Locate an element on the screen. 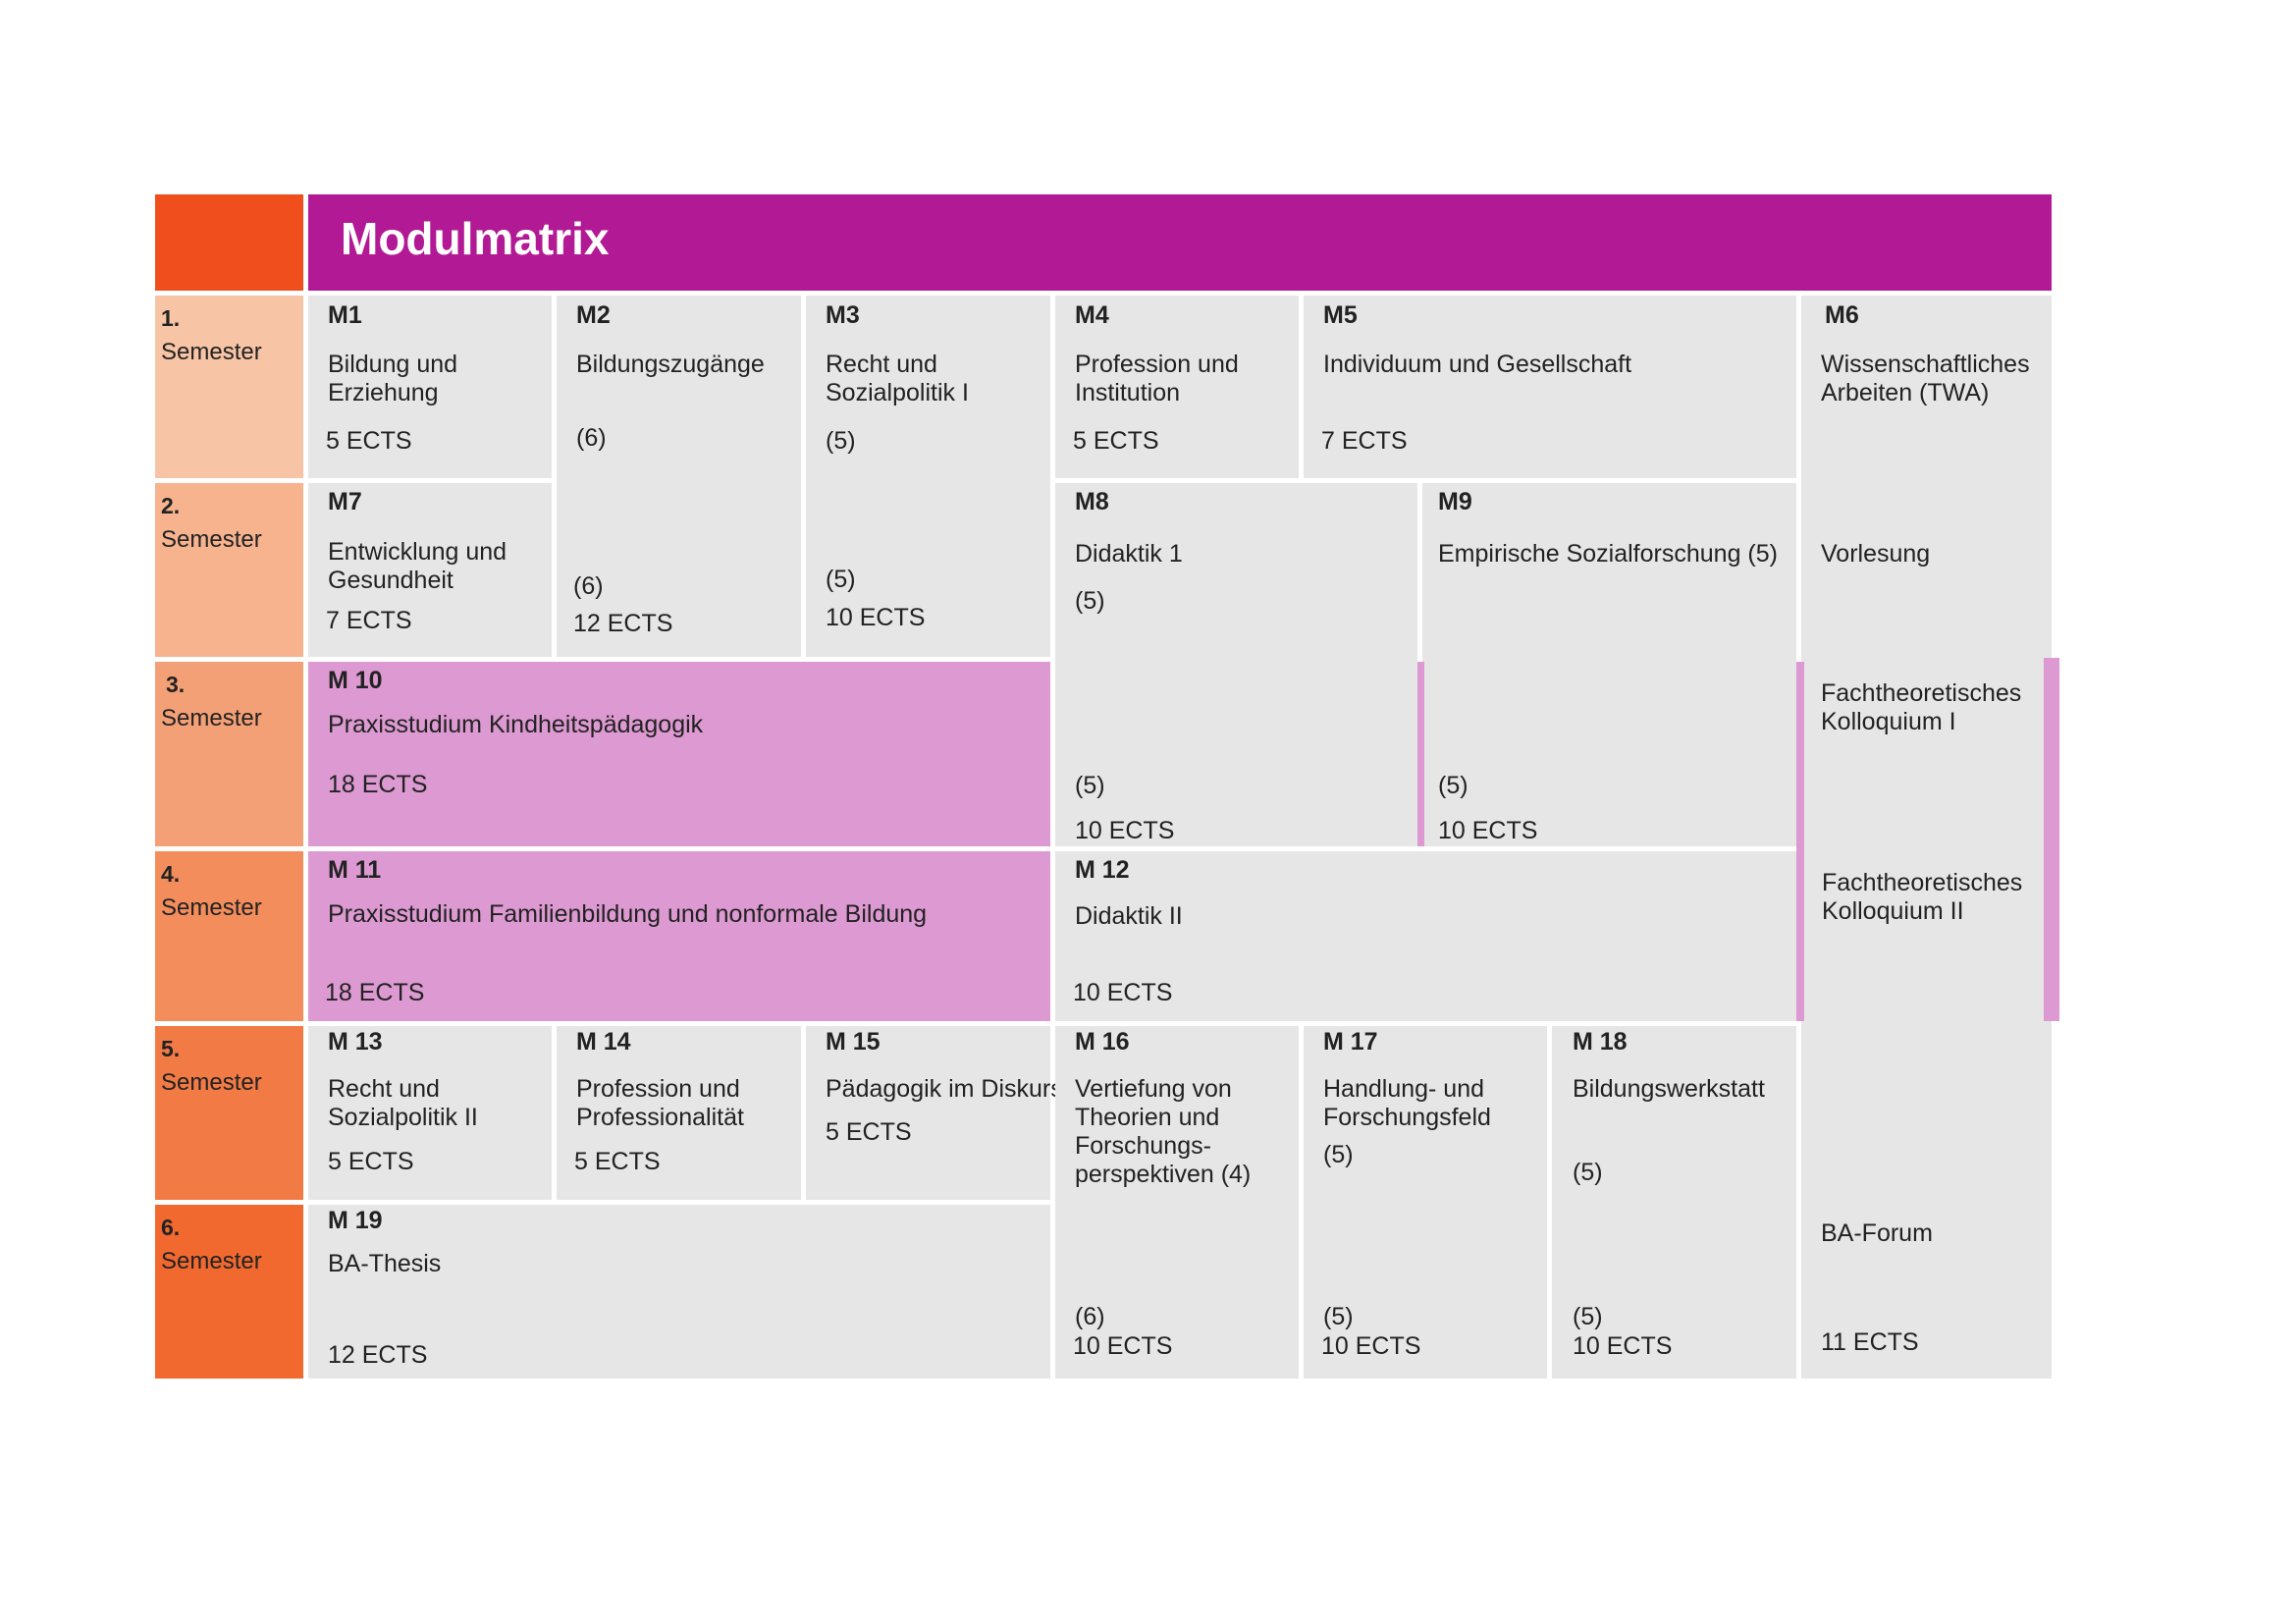  module-title: Handlung- und Forschungsfeld is located at coordinates (1407, 1103).